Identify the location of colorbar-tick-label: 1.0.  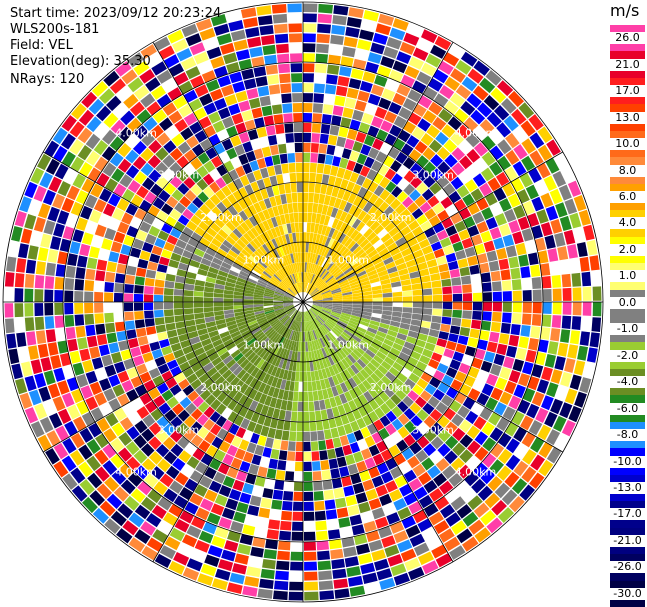
(627, 276).